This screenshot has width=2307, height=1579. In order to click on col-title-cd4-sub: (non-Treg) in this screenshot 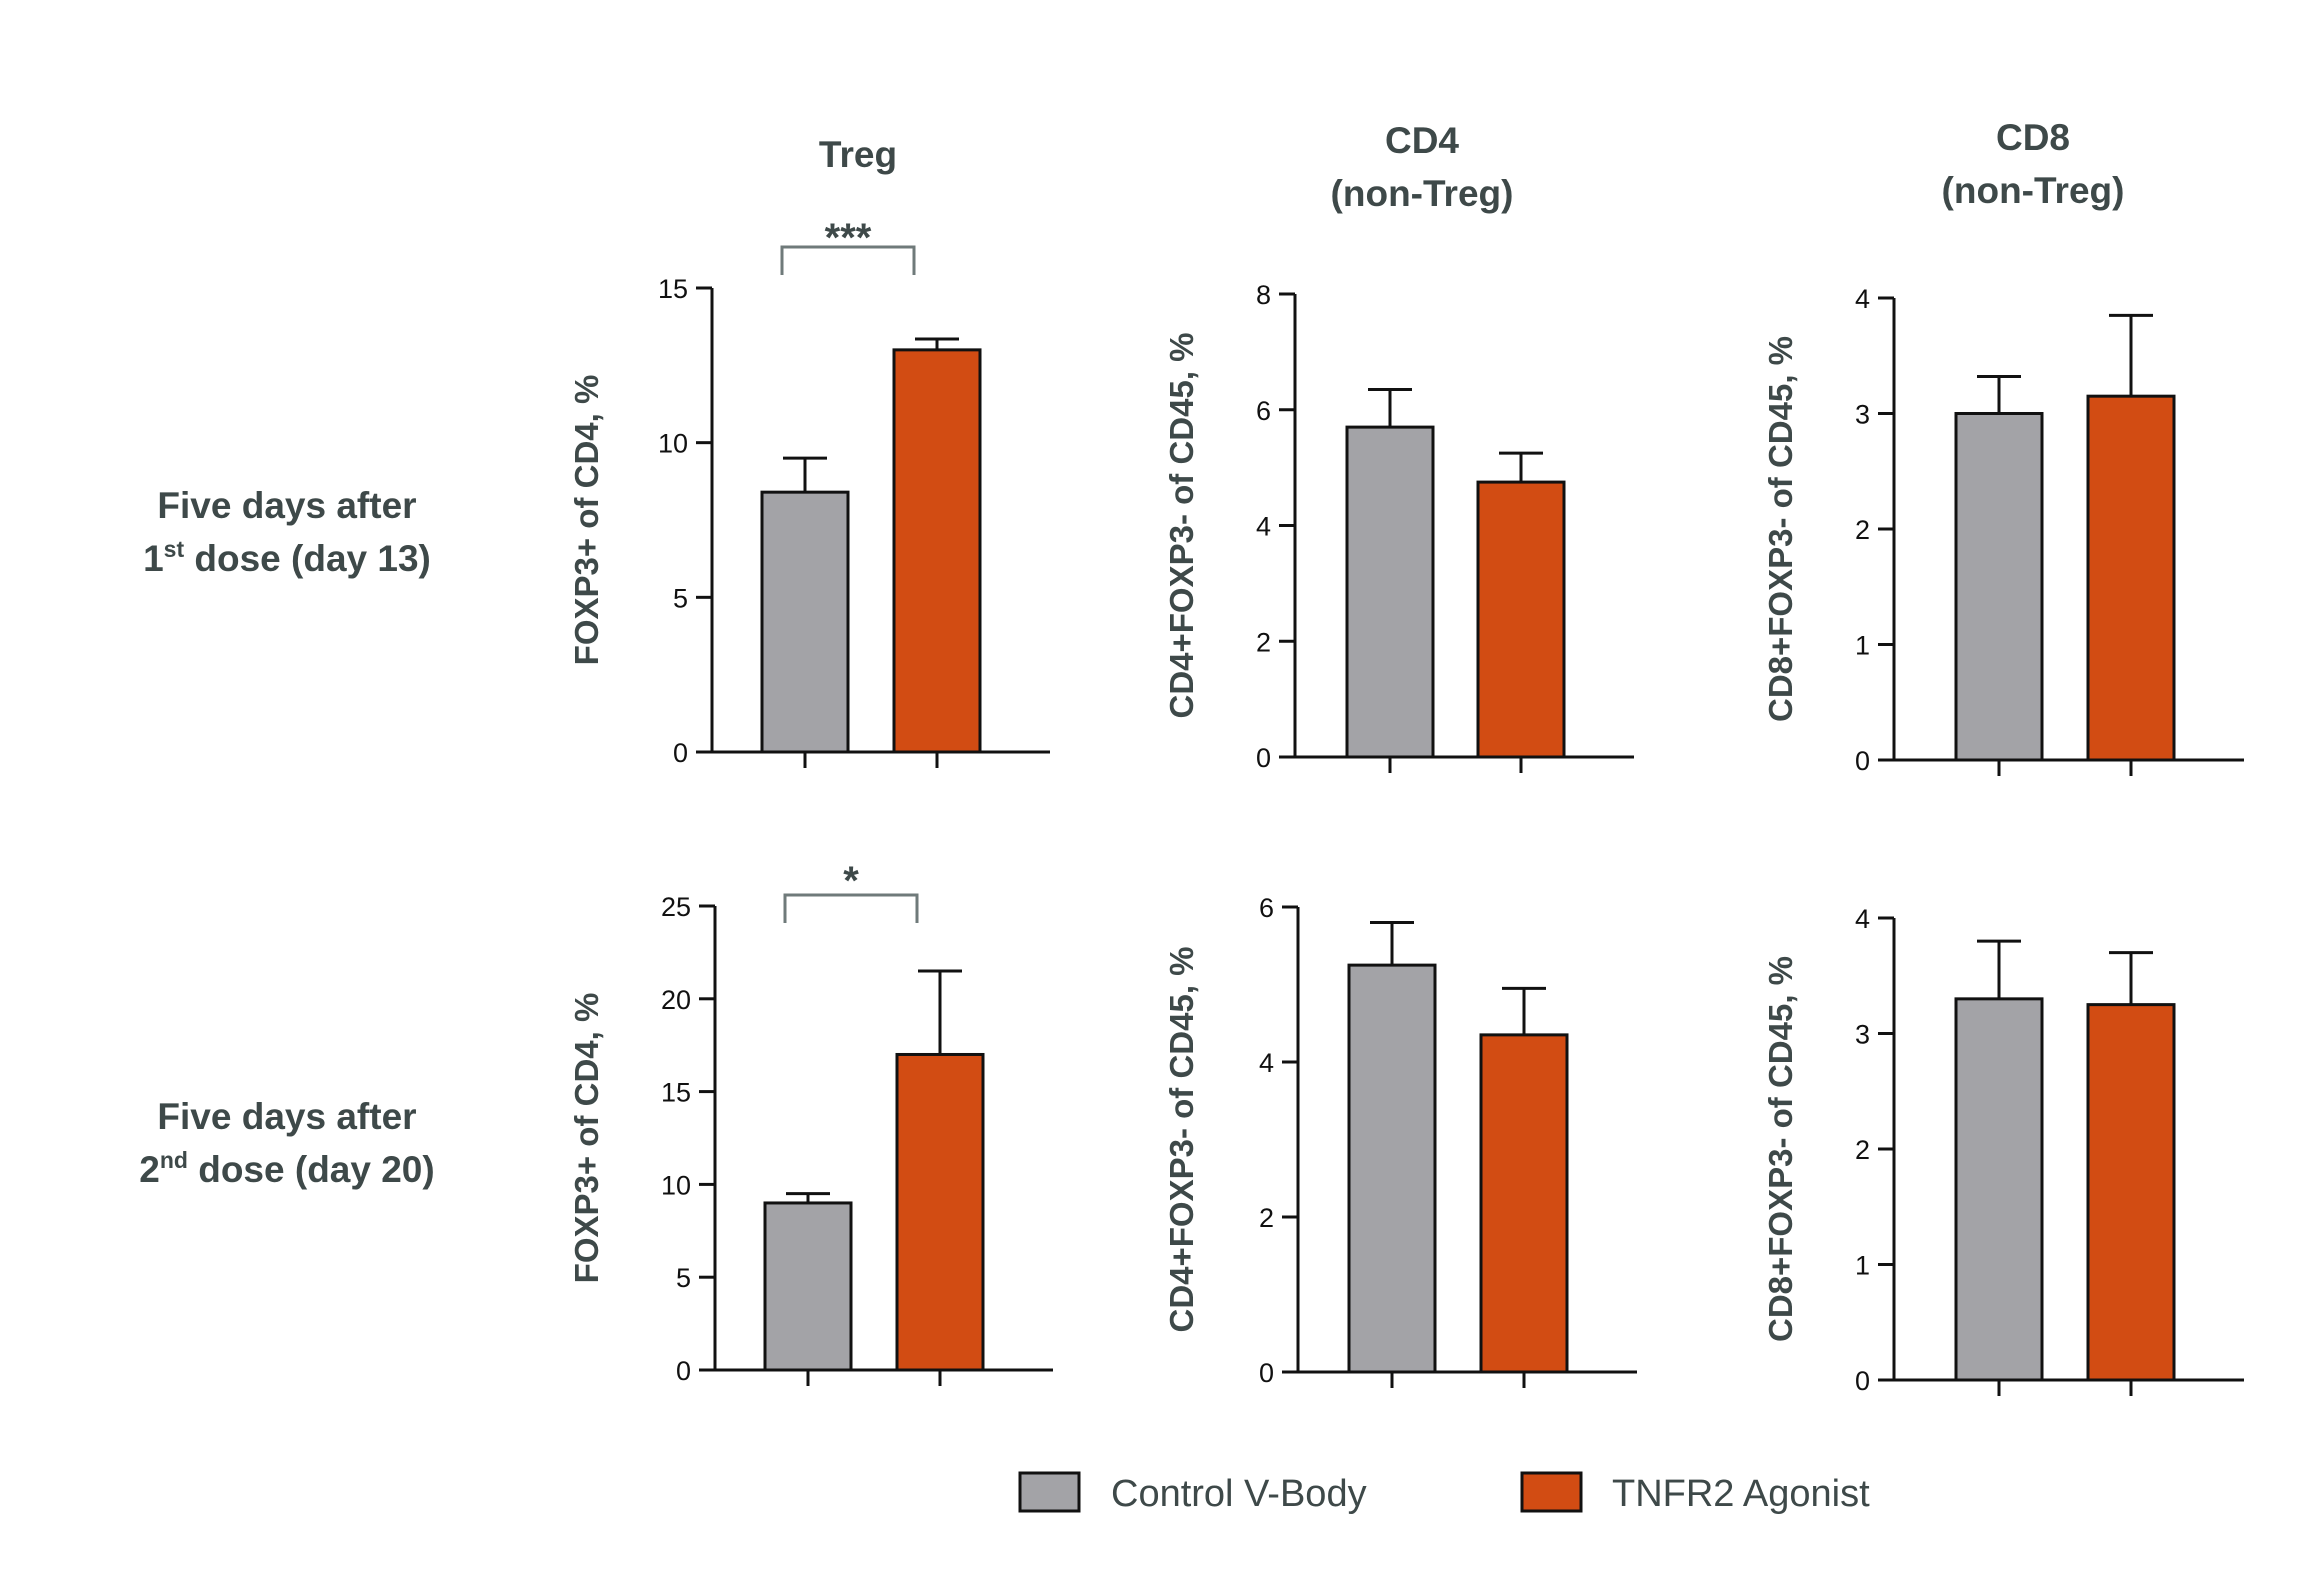, I will do `click(1422, 193)`.